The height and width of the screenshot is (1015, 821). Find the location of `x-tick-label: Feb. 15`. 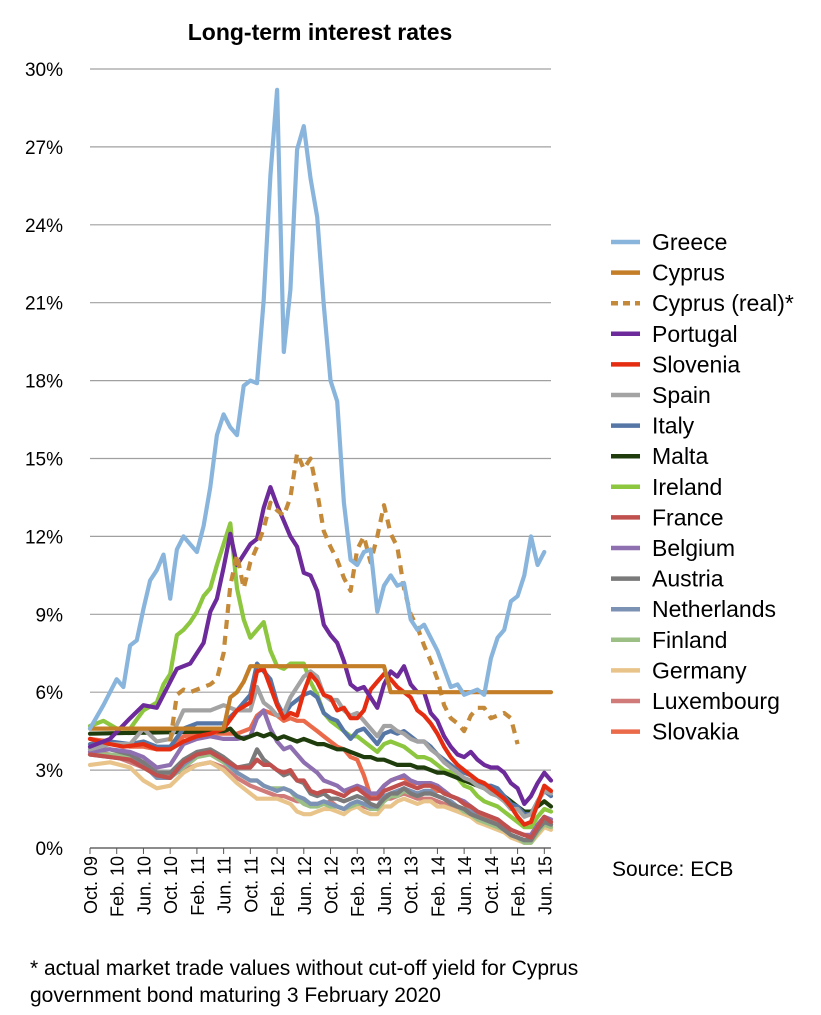

x-tick-label: Feb. 15 is located at coordinates (519, 886).